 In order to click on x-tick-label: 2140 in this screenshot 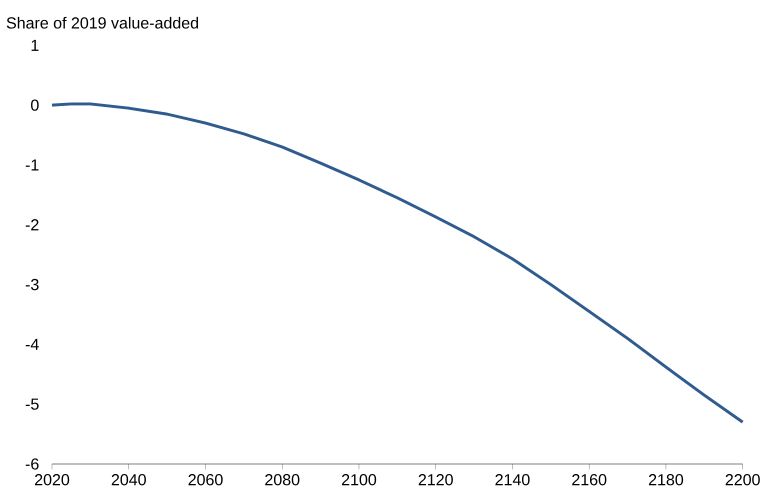, I will do `click(512, 480)`.